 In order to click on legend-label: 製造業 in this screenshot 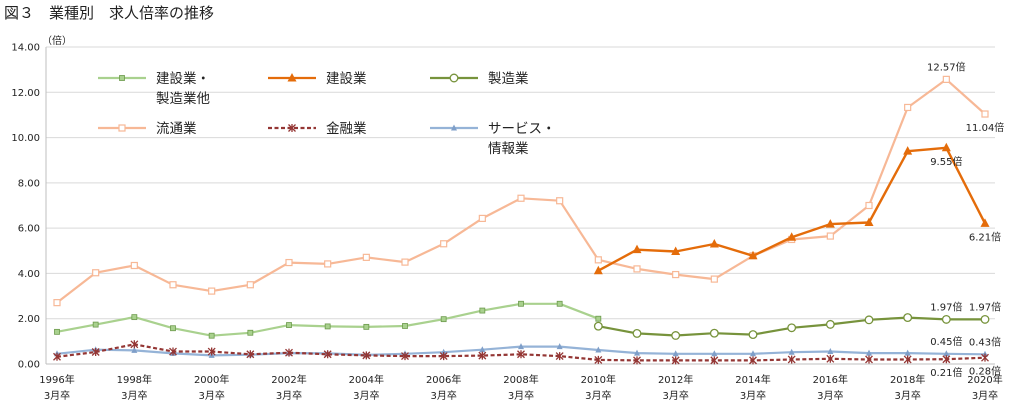, I will do `click(508, 79)`.